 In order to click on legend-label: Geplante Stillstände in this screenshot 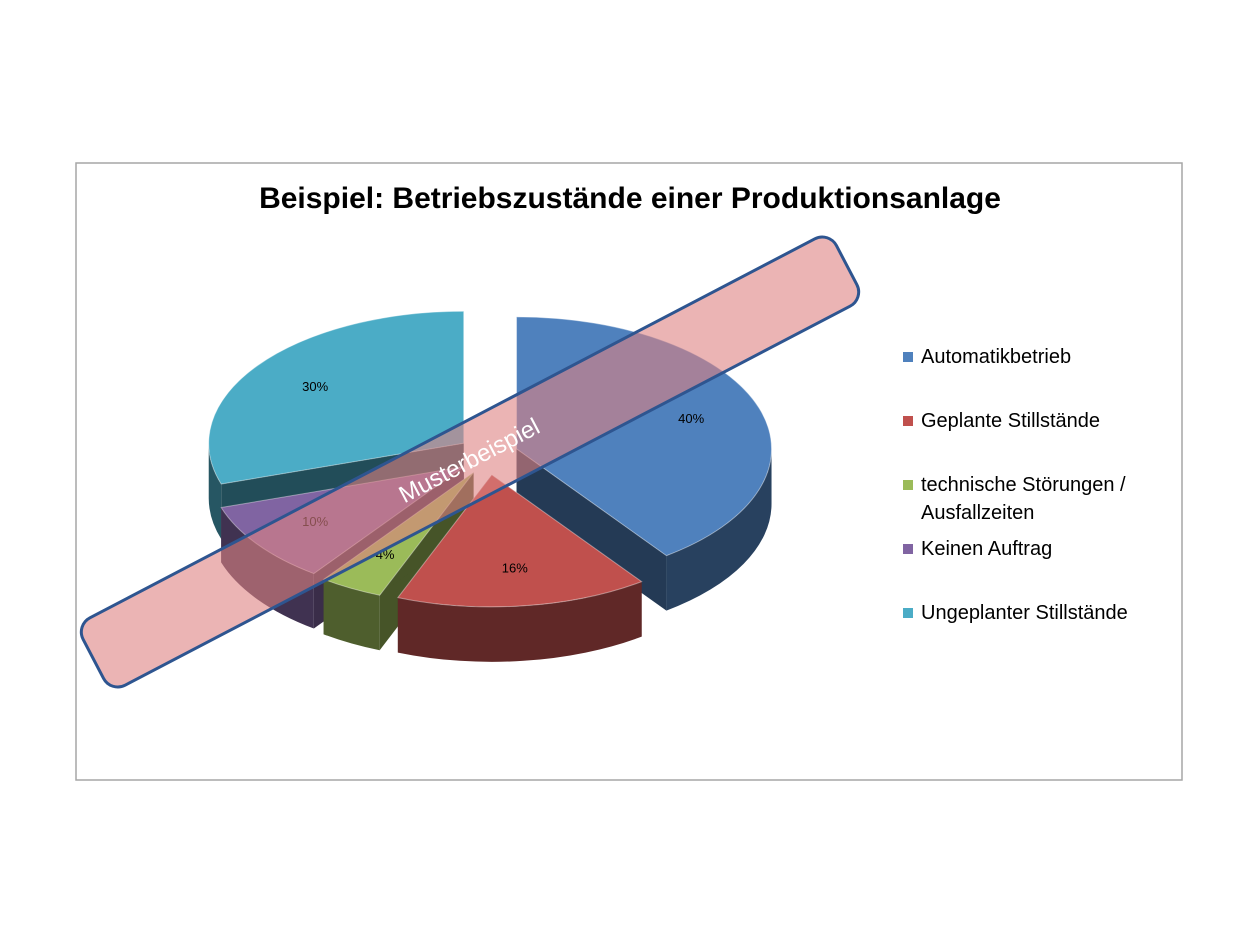, I will do `click(1011, 421)`.